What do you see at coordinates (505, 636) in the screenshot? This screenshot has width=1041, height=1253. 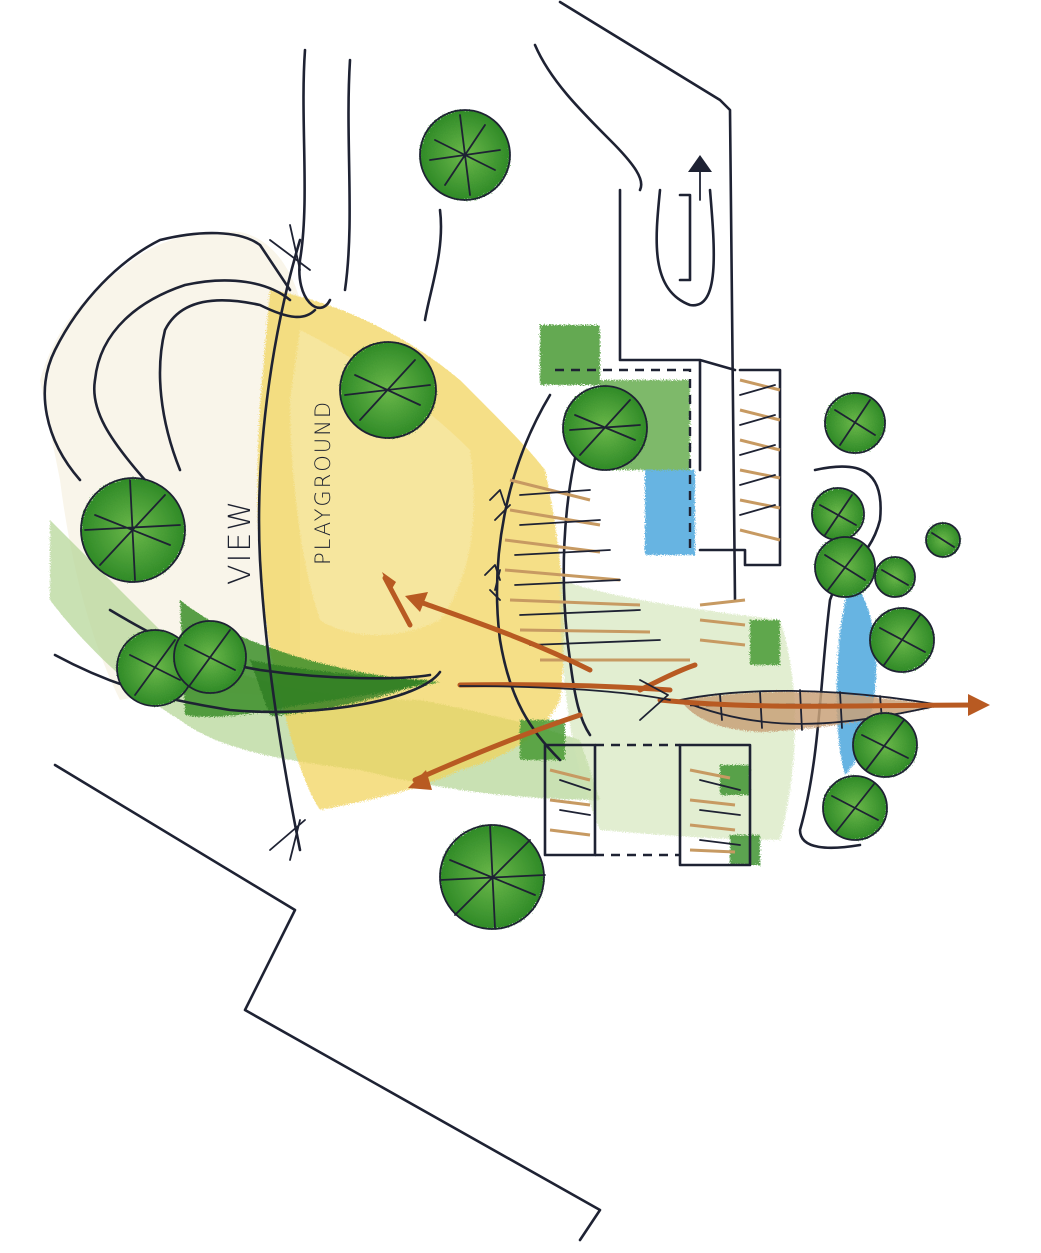 I see `arrow-nw` at bounding box center [505, 636].